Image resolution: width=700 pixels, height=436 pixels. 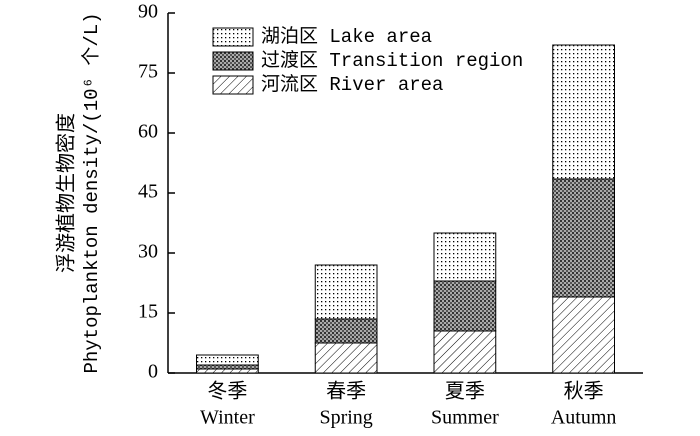 What do you see at coordinates (465, 418) in the screenshot?
I see `x-tick-label: Summer` at bounding box center [465, 418].